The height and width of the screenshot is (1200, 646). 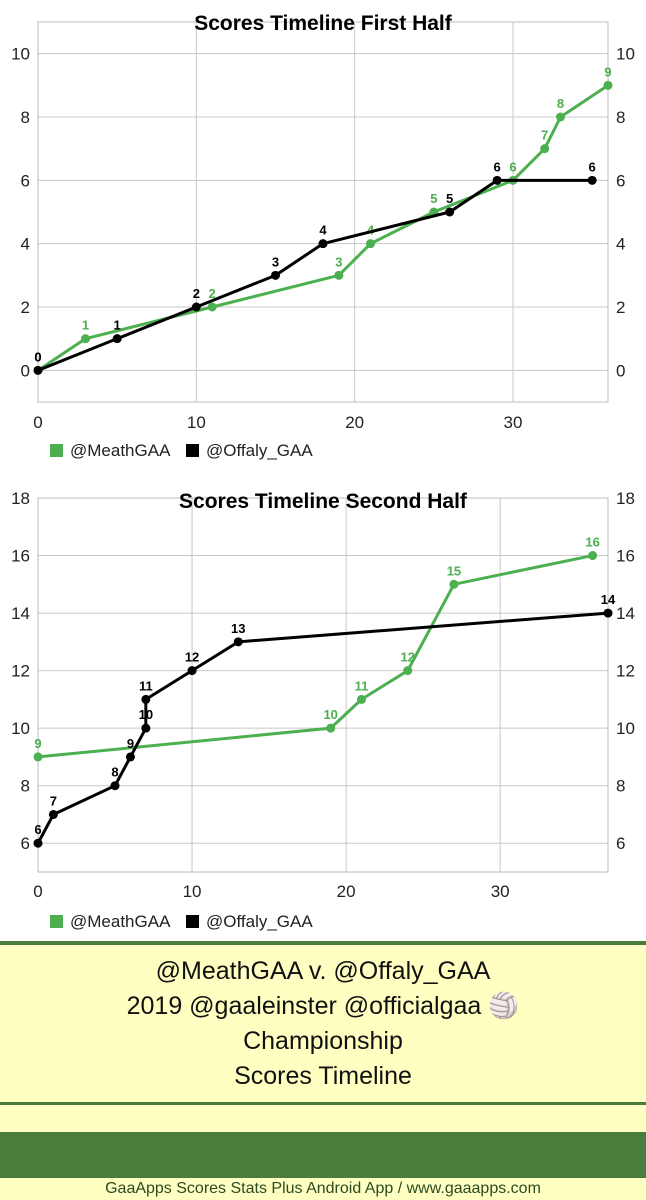 I want to click on y-tick-label-left: 18, so click(x=20, y=498).